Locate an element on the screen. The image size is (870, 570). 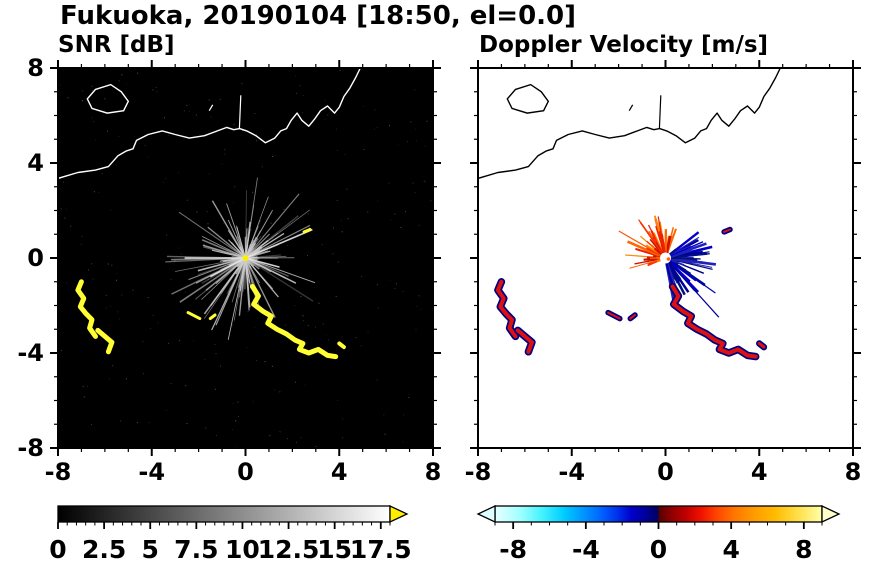
colorbar-tick-label: 17.5 is located at coordinates (381, 549).